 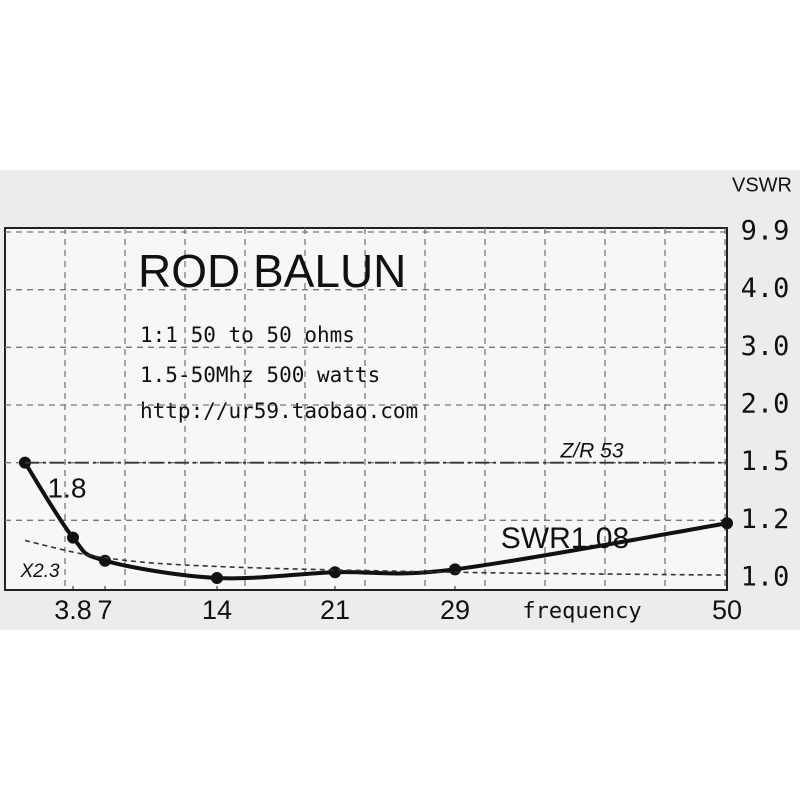 What do you see at coordinates (67, 487) in the screenshot?
I see `point-label: 1.8` at bounding box center [67, 487].